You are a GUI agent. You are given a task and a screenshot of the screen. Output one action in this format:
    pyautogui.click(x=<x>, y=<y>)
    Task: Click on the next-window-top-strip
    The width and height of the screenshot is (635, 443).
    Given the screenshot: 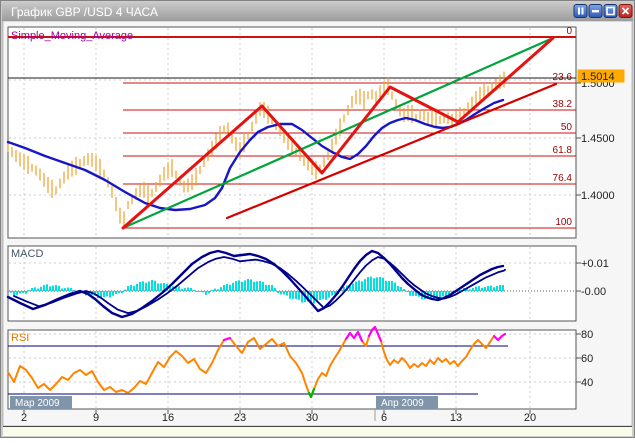 What is the action you would take?
    pyautogui.click(x=317, y=431)
    